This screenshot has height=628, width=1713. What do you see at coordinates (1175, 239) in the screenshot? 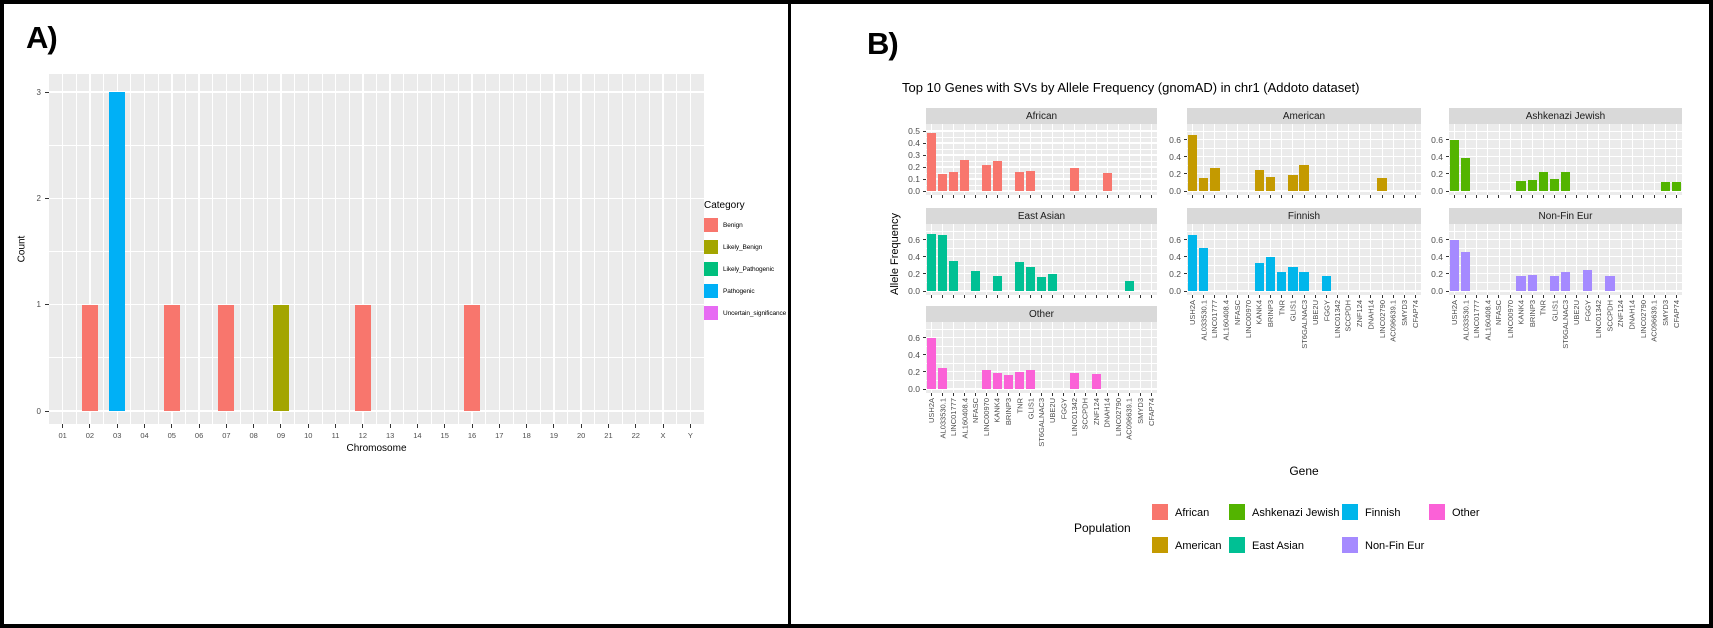
I see `y-tick-label: 0.6` at bounding box center [1175, 239].